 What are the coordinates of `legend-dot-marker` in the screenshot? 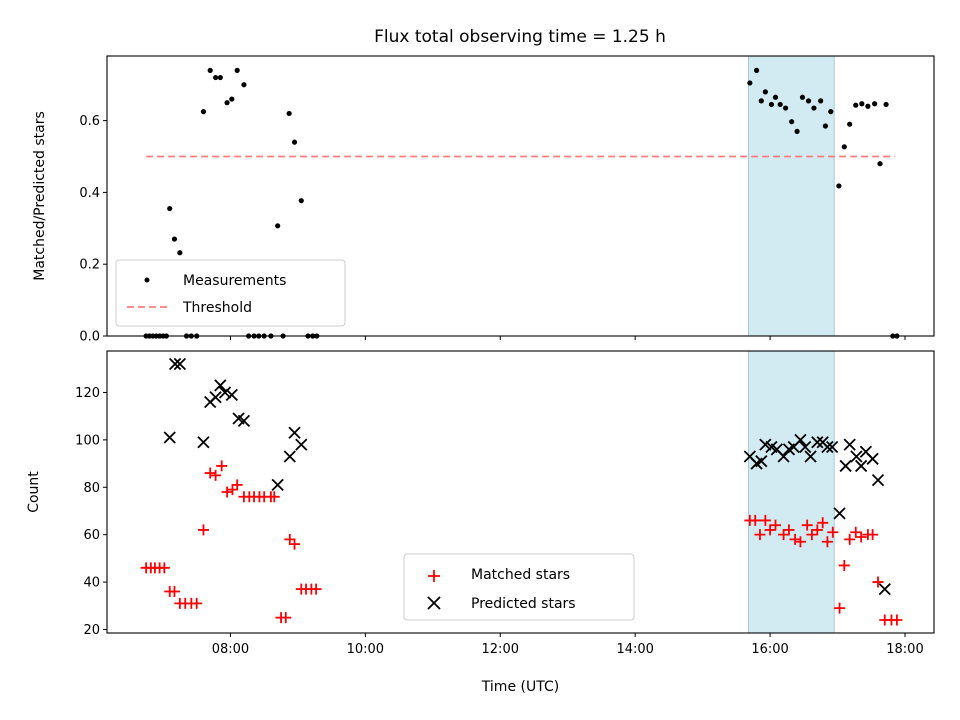 It's located at (147, 280).